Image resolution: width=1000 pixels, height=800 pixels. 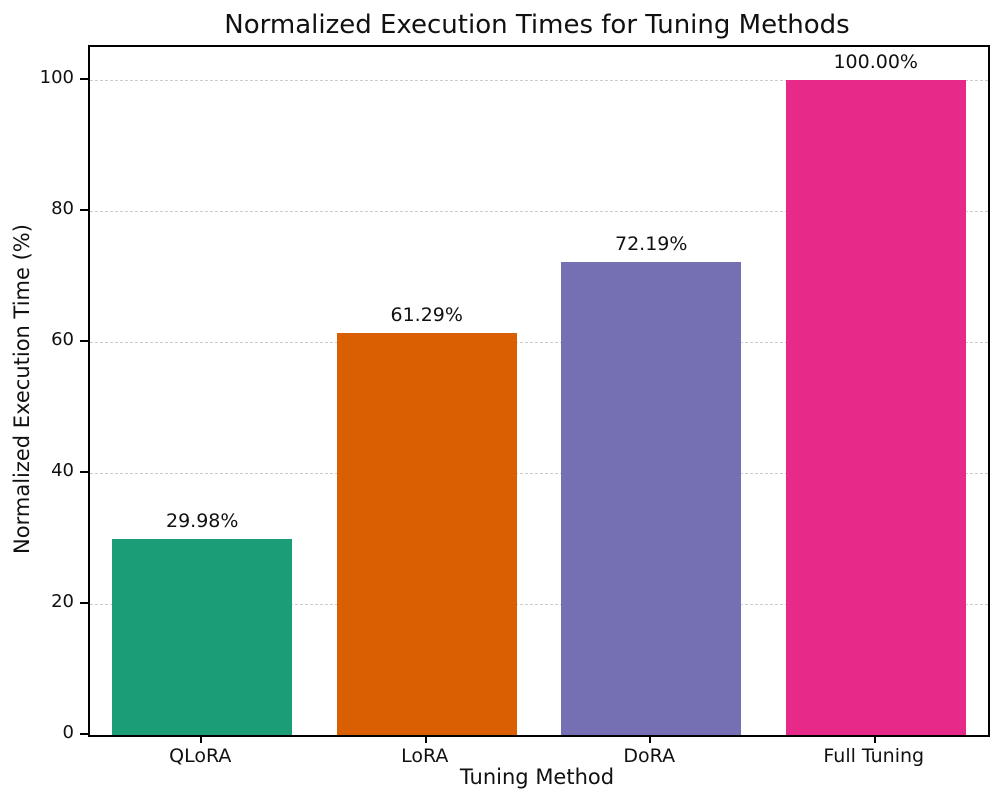 I want to click on x-axis-label: Tuning Method, so click(x=537, y=777).